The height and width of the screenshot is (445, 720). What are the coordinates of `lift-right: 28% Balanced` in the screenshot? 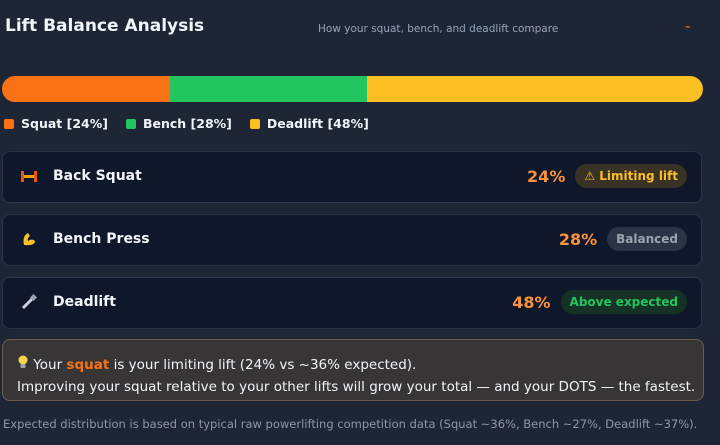 It's located at (623, 239).